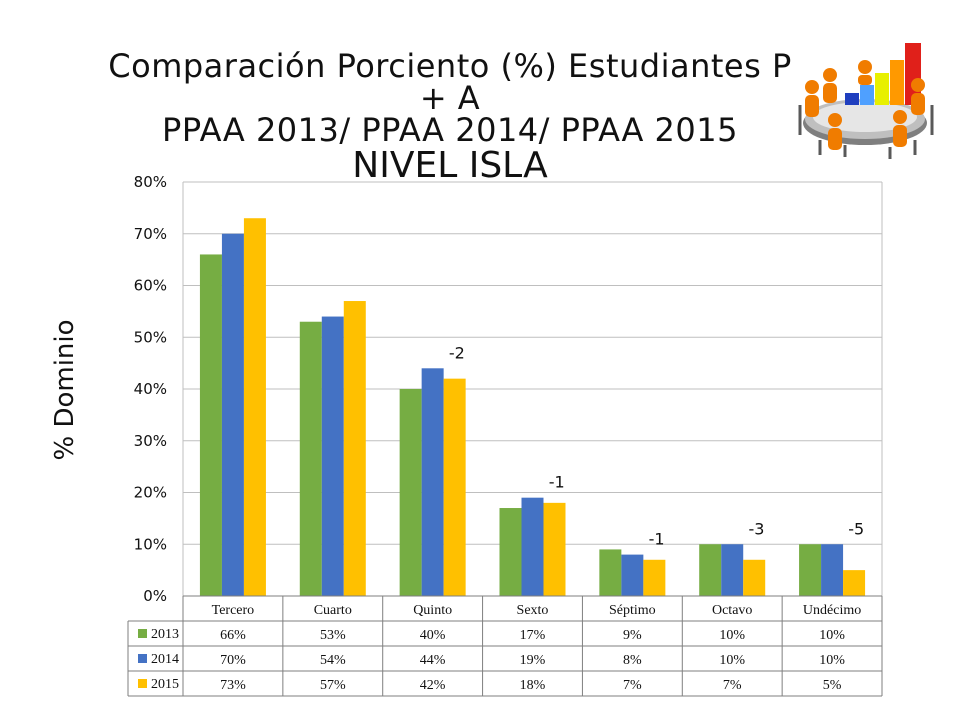  I want to click on data-label: 66%, so click(233, 635).